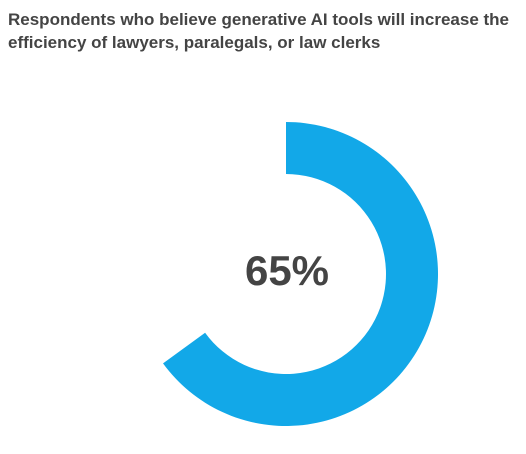  I want to click on center-label: 65%, so click(287, 270).